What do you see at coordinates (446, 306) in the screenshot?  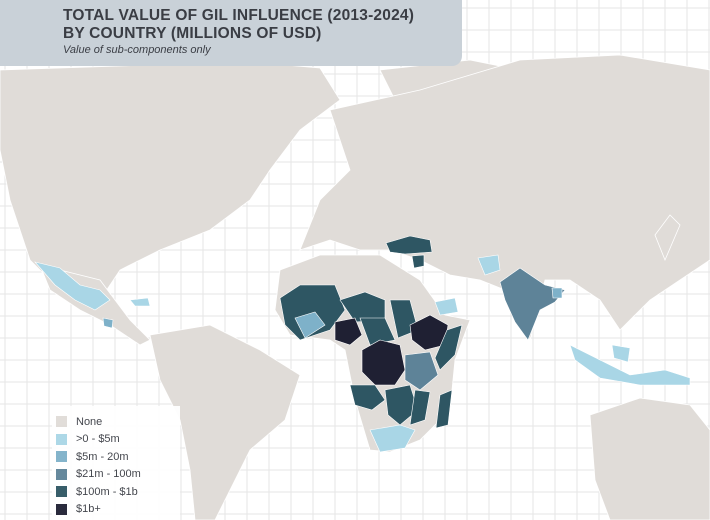 I see `yemen` at bounding box center [446, 306].